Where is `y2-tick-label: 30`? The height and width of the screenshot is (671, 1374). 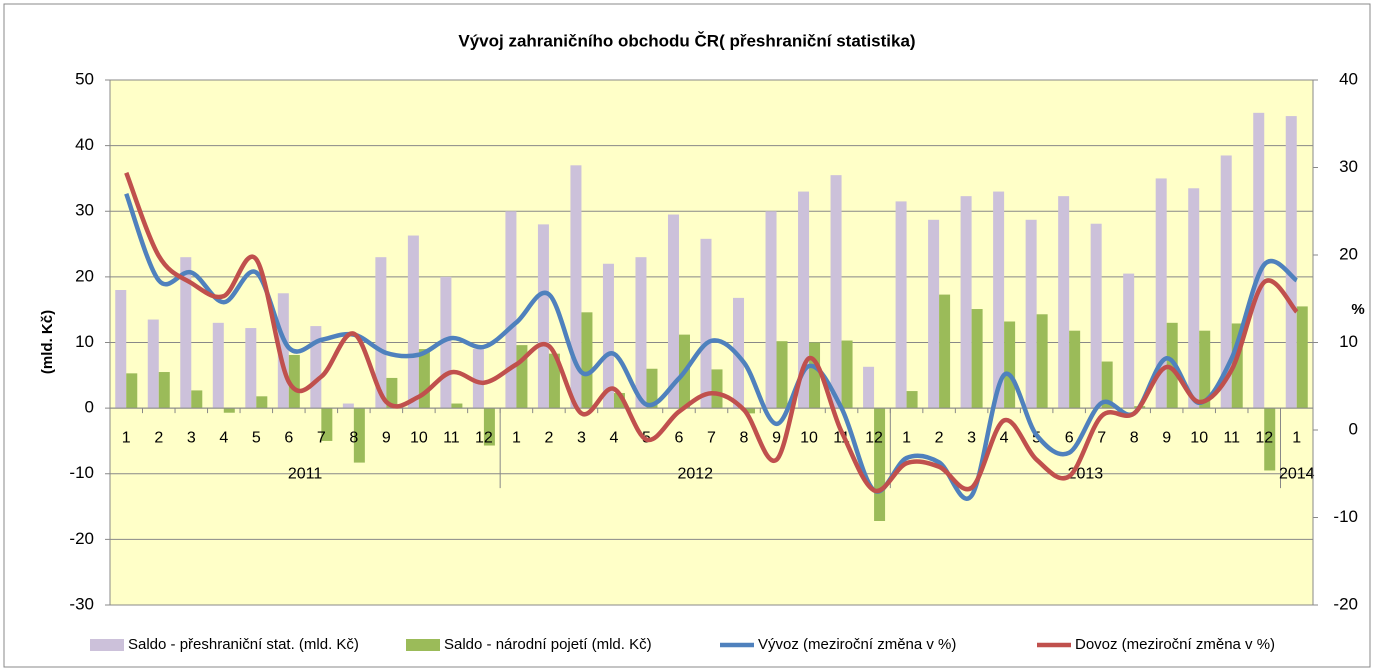 y2-tick-label: 30 is located at coordinates (1348, 166).